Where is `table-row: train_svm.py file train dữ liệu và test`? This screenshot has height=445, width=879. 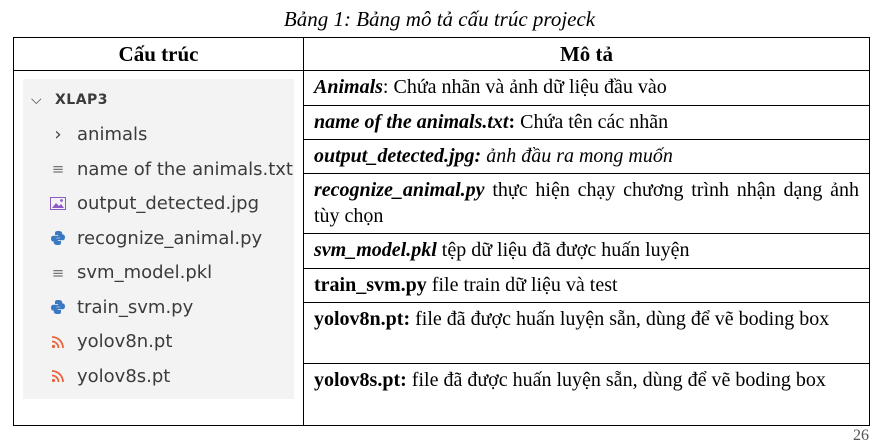
table-row: train_svm.py file train dữ liệu và test is located at coordinates (442, 285).